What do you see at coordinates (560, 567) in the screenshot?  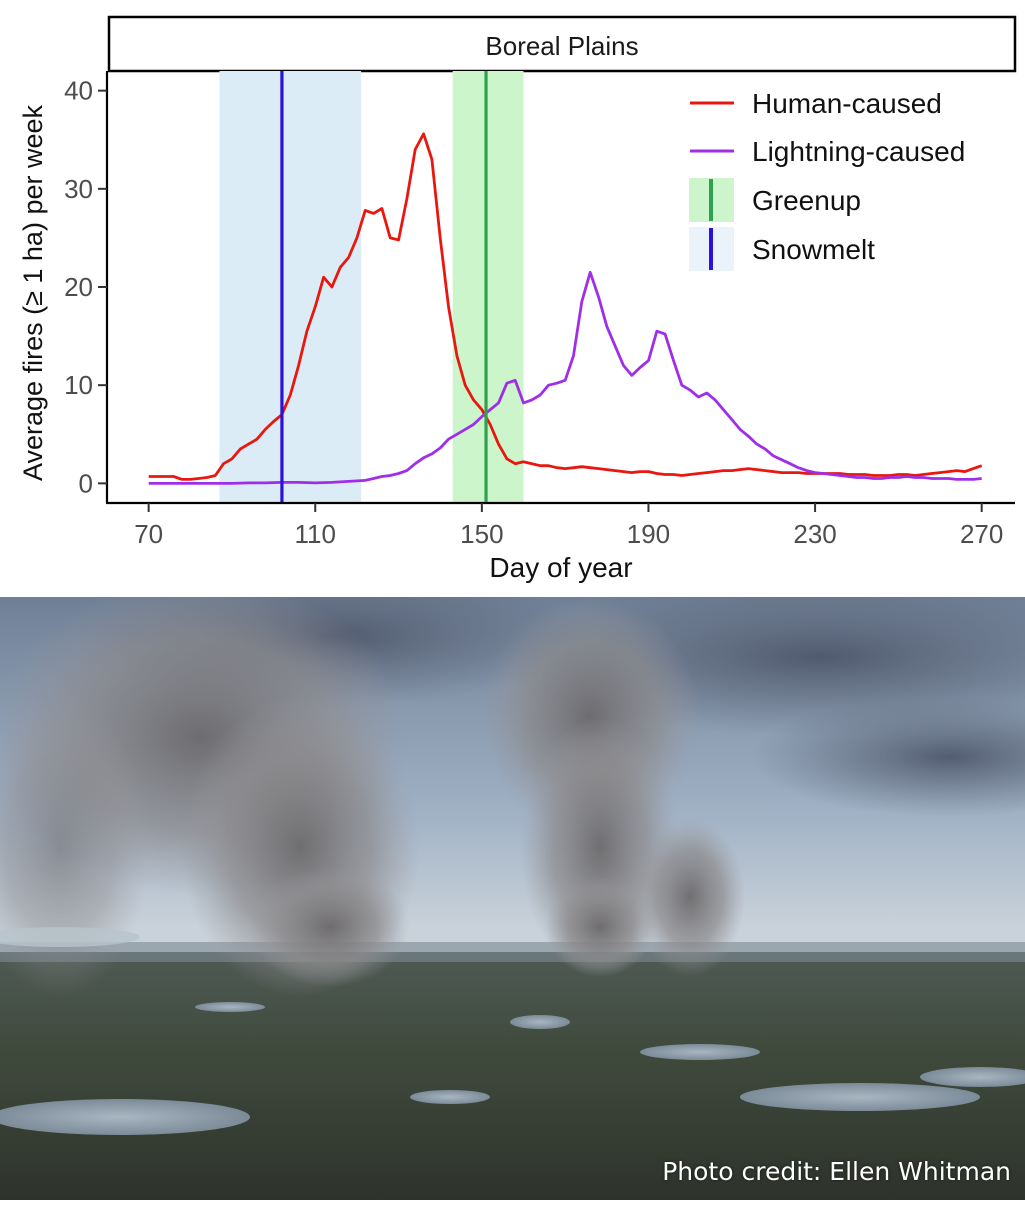 I see `x-axis-label: Day of year` at bounding box center [560, 567].